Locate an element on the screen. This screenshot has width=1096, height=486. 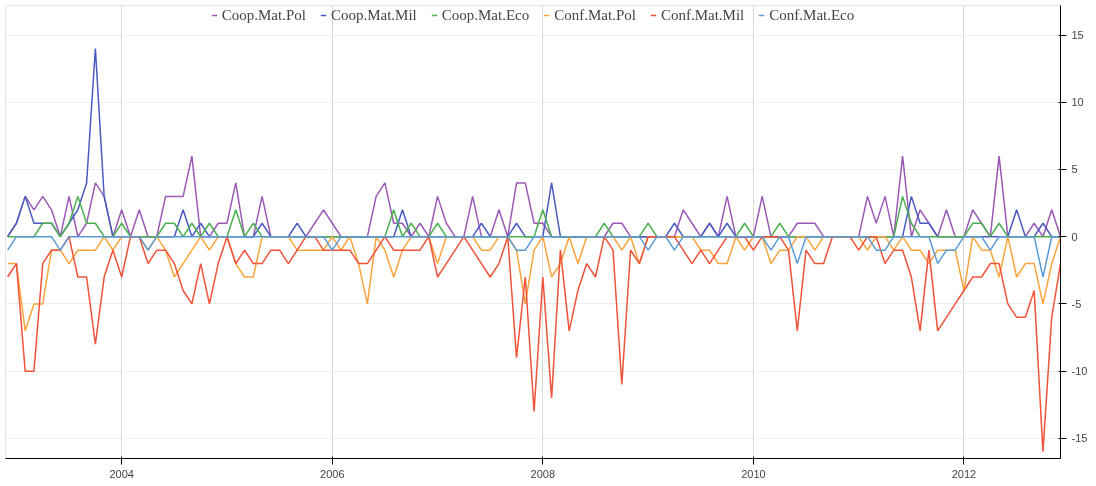
x-tick-label: 2012 is located at coordinates (964, 473).